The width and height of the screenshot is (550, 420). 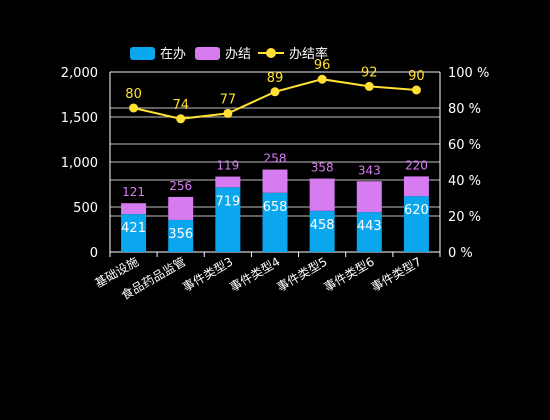 I want to click on legend-label-rate: 办结率, so click(x=308, y=54).